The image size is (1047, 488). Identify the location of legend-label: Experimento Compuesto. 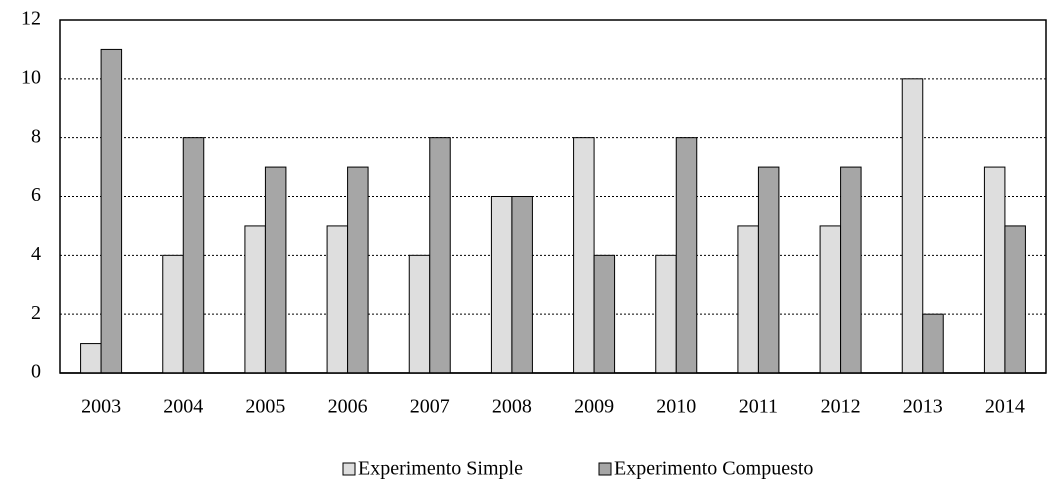
(713, 469).